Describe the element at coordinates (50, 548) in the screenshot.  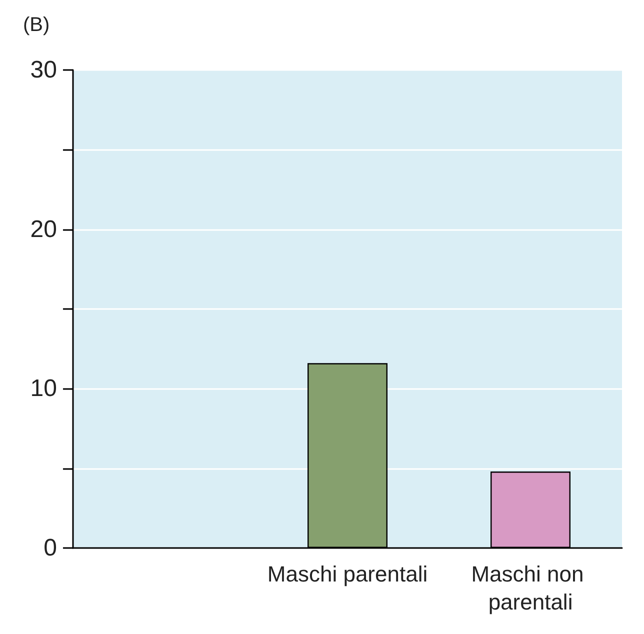
I see `y-tick-label: 0` at that location.